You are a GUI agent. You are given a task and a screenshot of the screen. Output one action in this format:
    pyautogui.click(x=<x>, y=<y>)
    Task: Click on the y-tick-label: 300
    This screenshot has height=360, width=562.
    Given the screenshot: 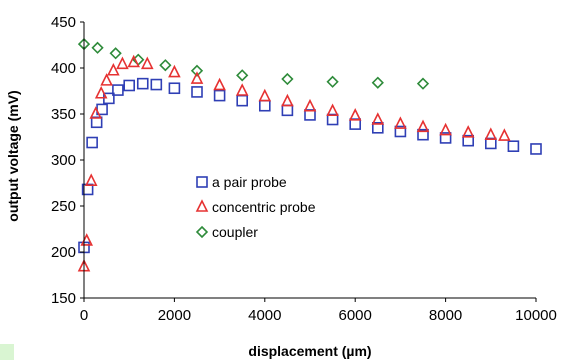 What is the action you would take?
    pyautogui.click(x=63, y=160)
    